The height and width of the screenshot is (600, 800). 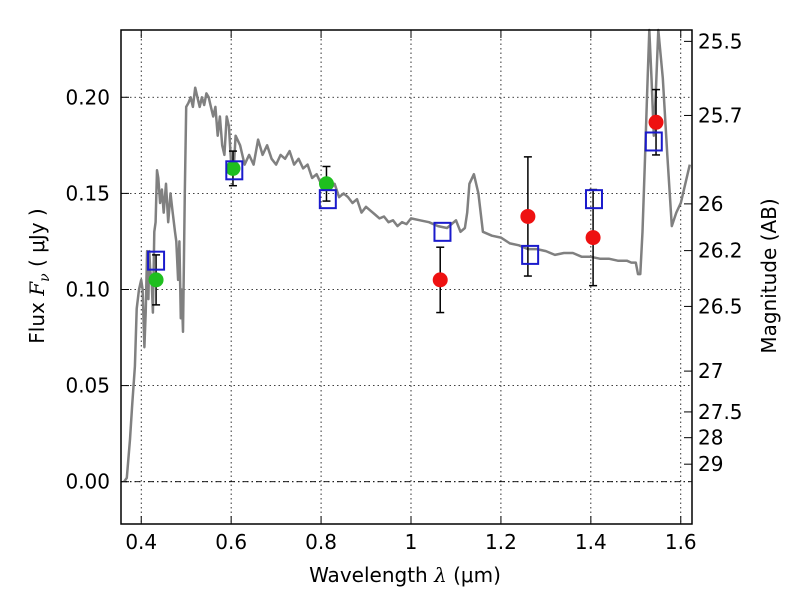 I want to click on mag-tick-label: 27, so click(x=710, y=371).